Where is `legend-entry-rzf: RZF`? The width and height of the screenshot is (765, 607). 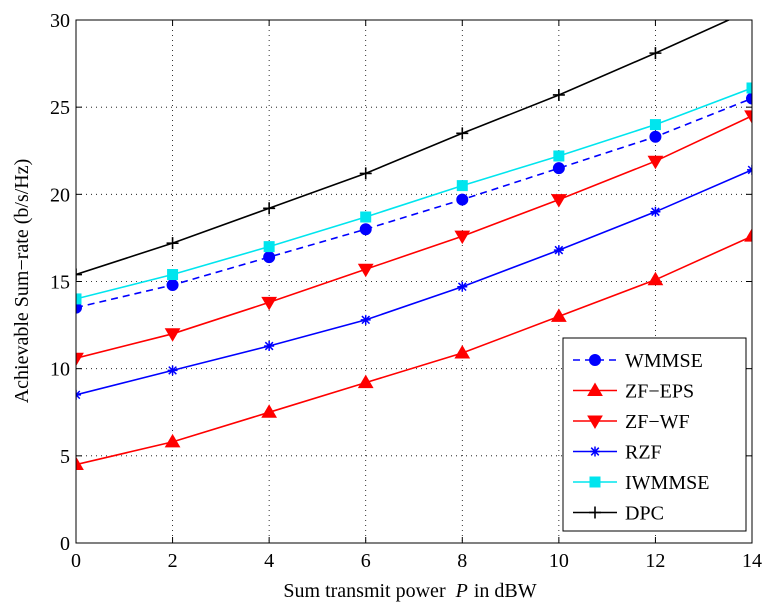
legend-entry-rzf: RZF is located at coordinates (617, 453).